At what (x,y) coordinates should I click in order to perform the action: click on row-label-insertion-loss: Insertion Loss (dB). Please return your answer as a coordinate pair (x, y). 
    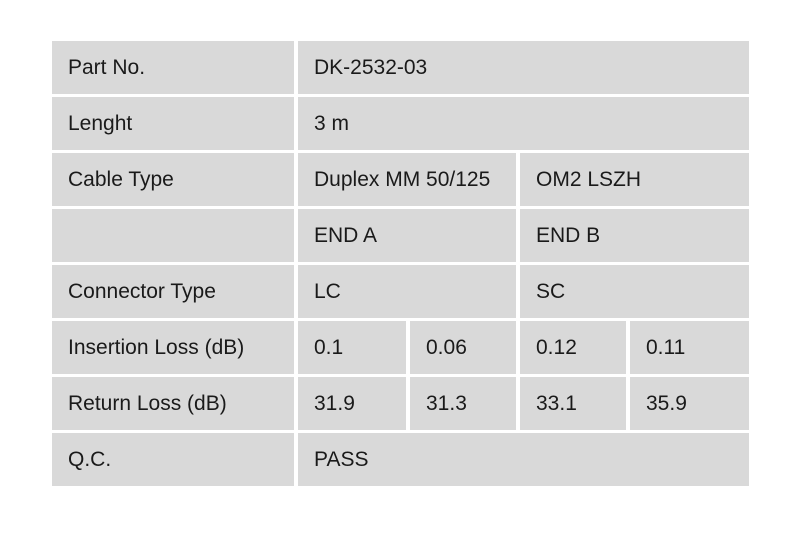
    Looking at the image, I should click on (173, 347).